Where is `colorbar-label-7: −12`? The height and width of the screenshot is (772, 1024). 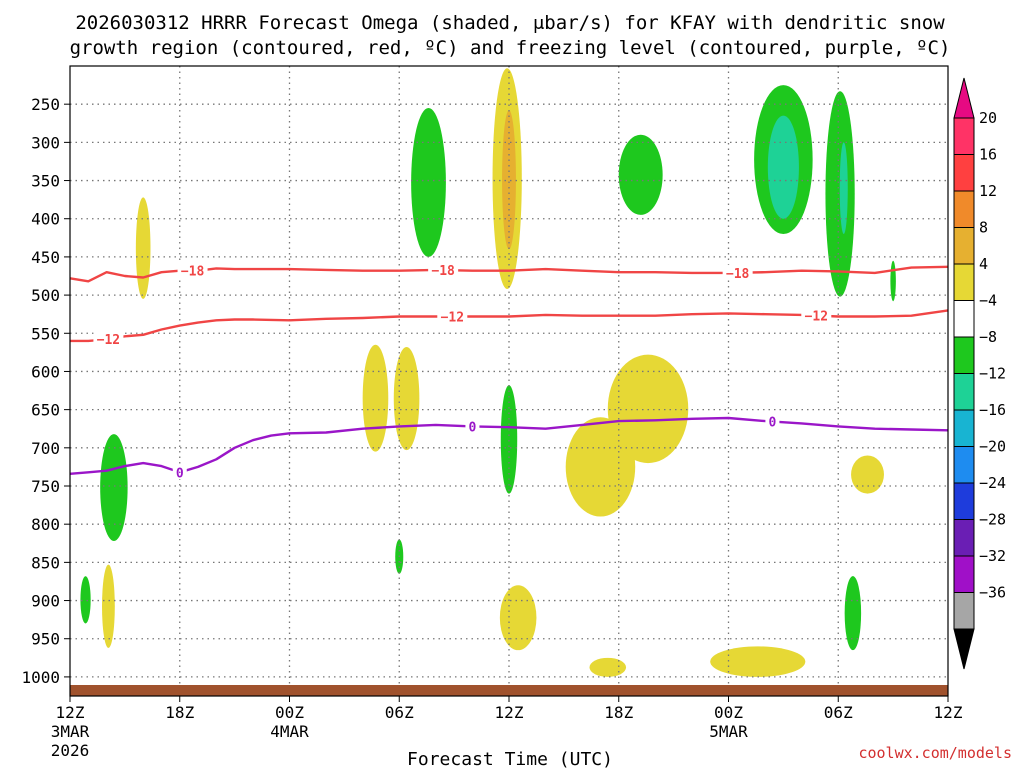
colorbar-label-7: −12 is located at coordinates (992, 374).